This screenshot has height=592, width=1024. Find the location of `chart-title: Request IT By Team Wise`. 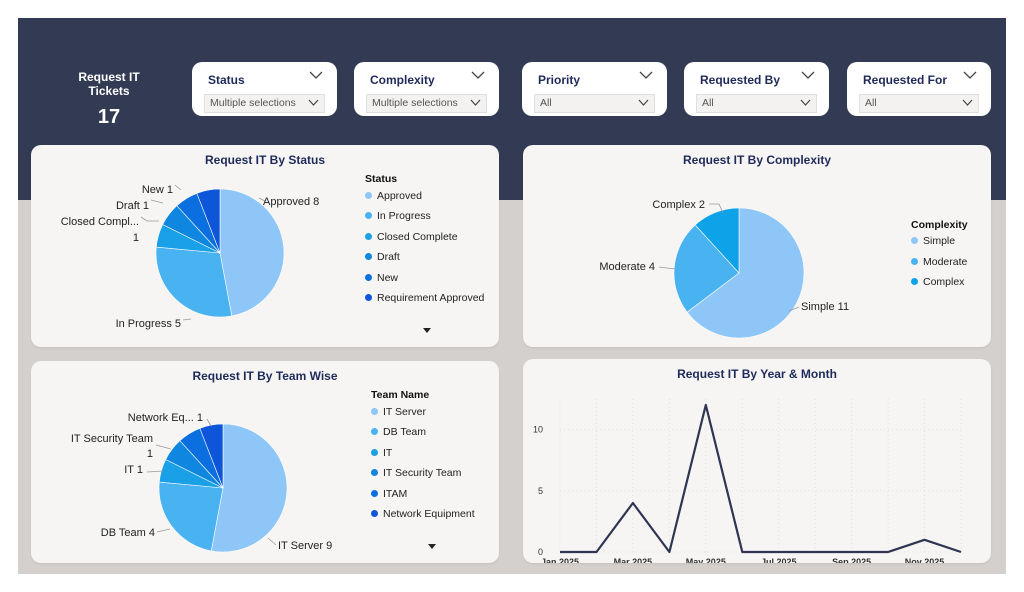

chart-title: Request IT By Team Wise is located at coordinates (265, 376).